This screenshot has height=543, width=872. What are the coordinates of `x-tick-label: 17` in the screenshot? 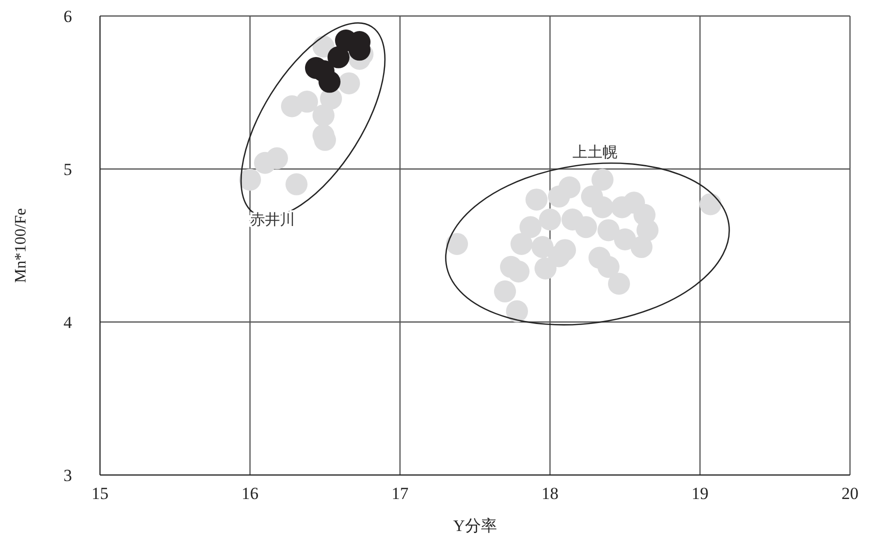 It's located at (400, 494).